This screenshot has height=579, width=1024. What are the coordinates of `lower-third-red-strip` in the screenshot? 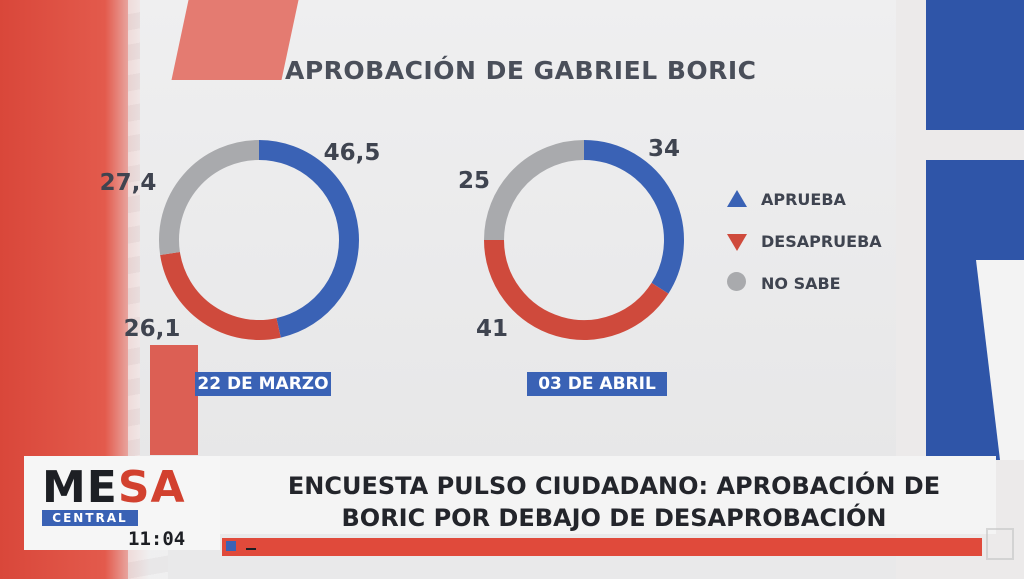 It's located at (602, 547).